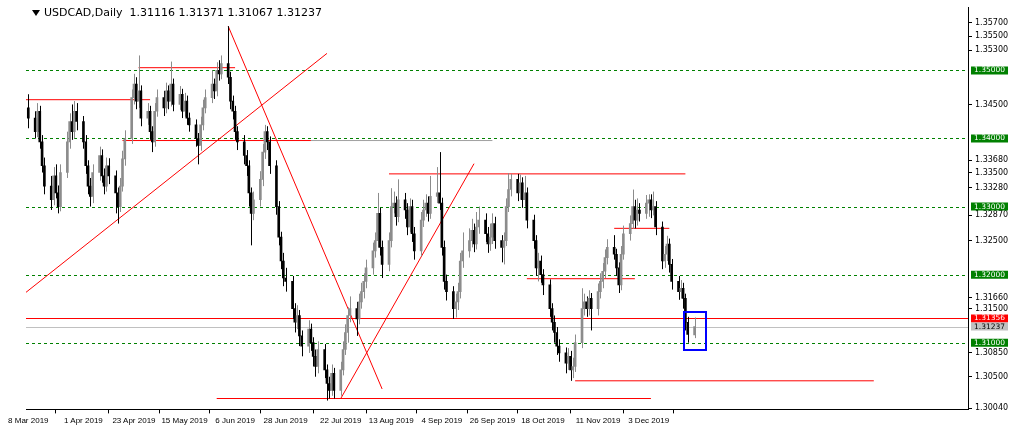 The image size is (1024, 429). Describe the element at coordinates (992, 104) in the screenshot. I see `y-tick-label: 1.34500` at that location.